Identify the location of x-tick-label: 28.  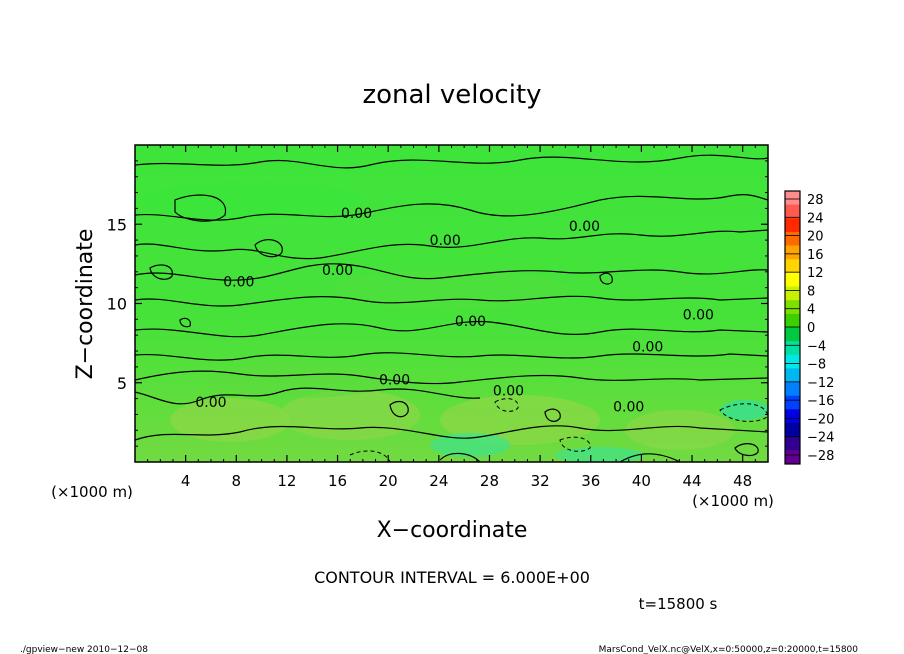
(489, 481).